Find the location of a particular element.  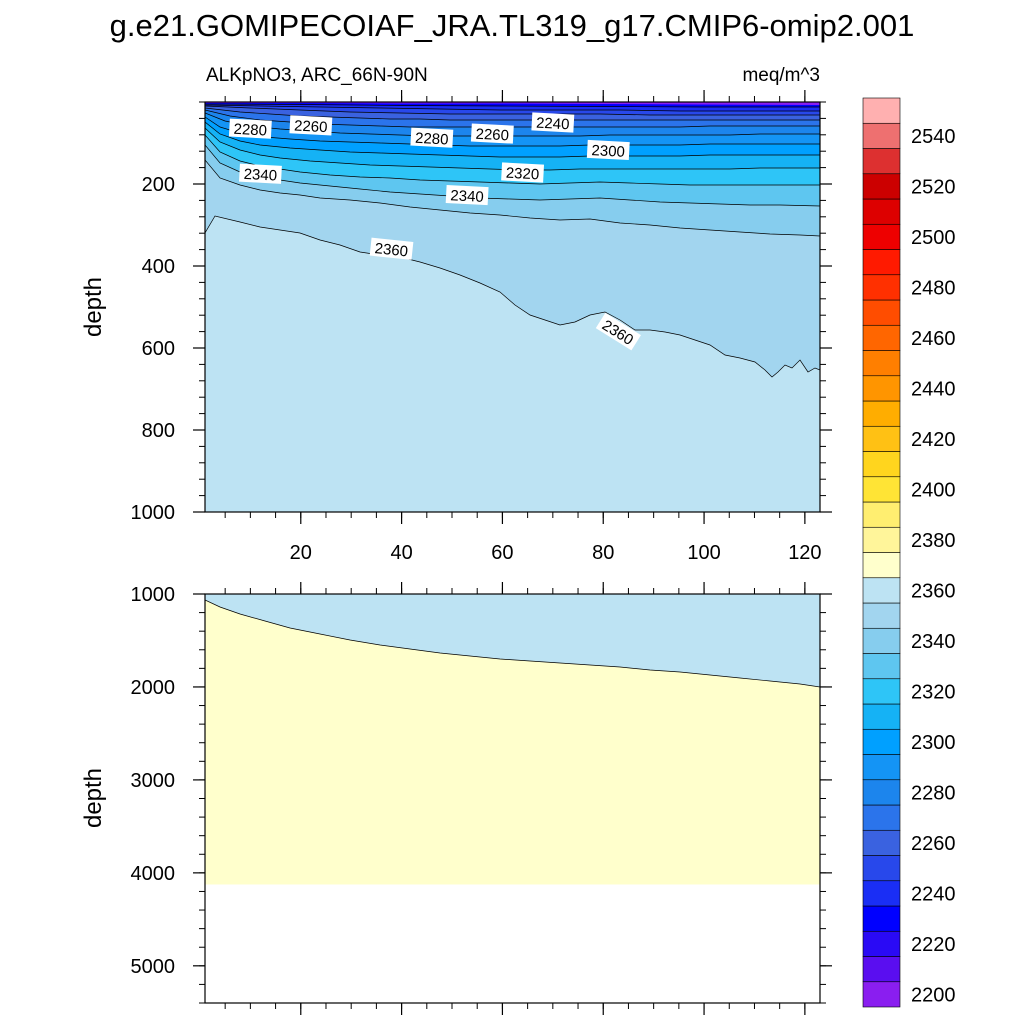

top-xtick-label: 20 is located at coordinates (301, 553).